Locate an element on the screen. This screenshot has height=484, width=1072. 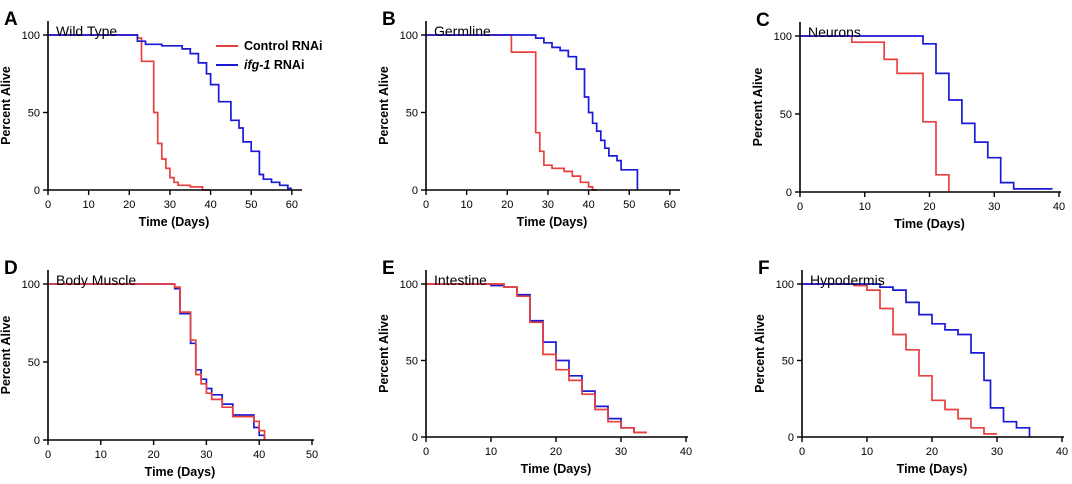
x-tick-label-b: 20 is located at coordinates (507, 205).